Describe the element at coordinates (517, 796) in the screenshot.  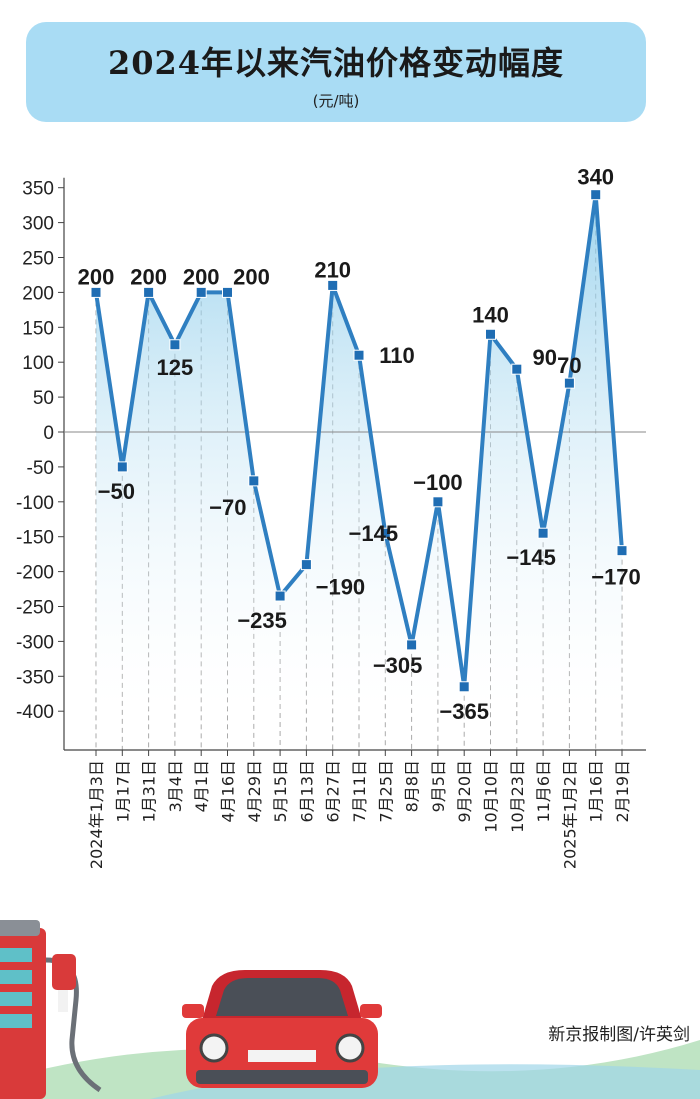
I see `x-tick-label: 10月23日` at that location.